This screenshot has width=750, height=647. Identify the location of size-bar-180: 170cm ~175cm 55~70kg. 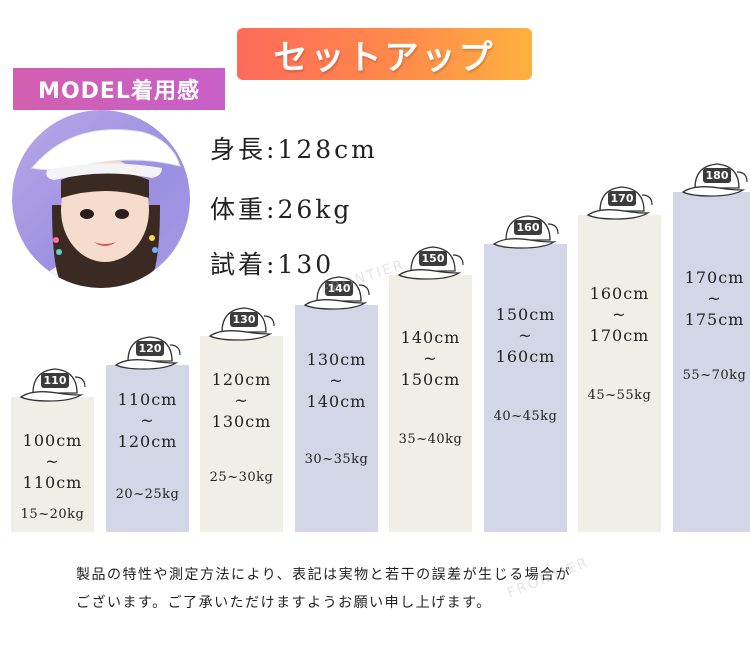
(711, 362).